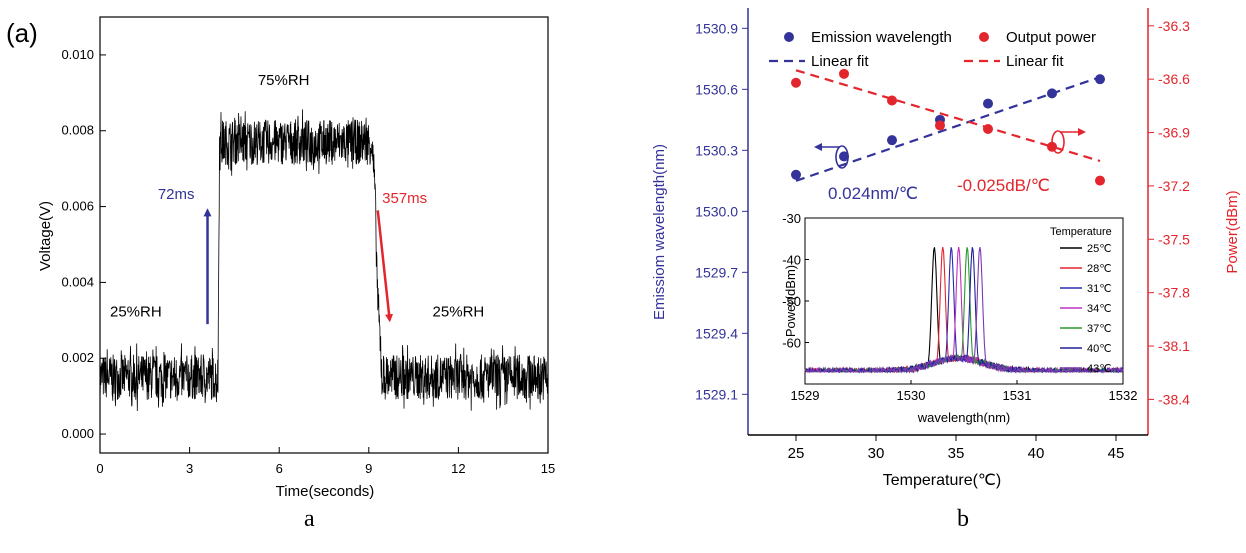  I want to click on inset-y-axis-label: Power(dBm), so click(790, 301).